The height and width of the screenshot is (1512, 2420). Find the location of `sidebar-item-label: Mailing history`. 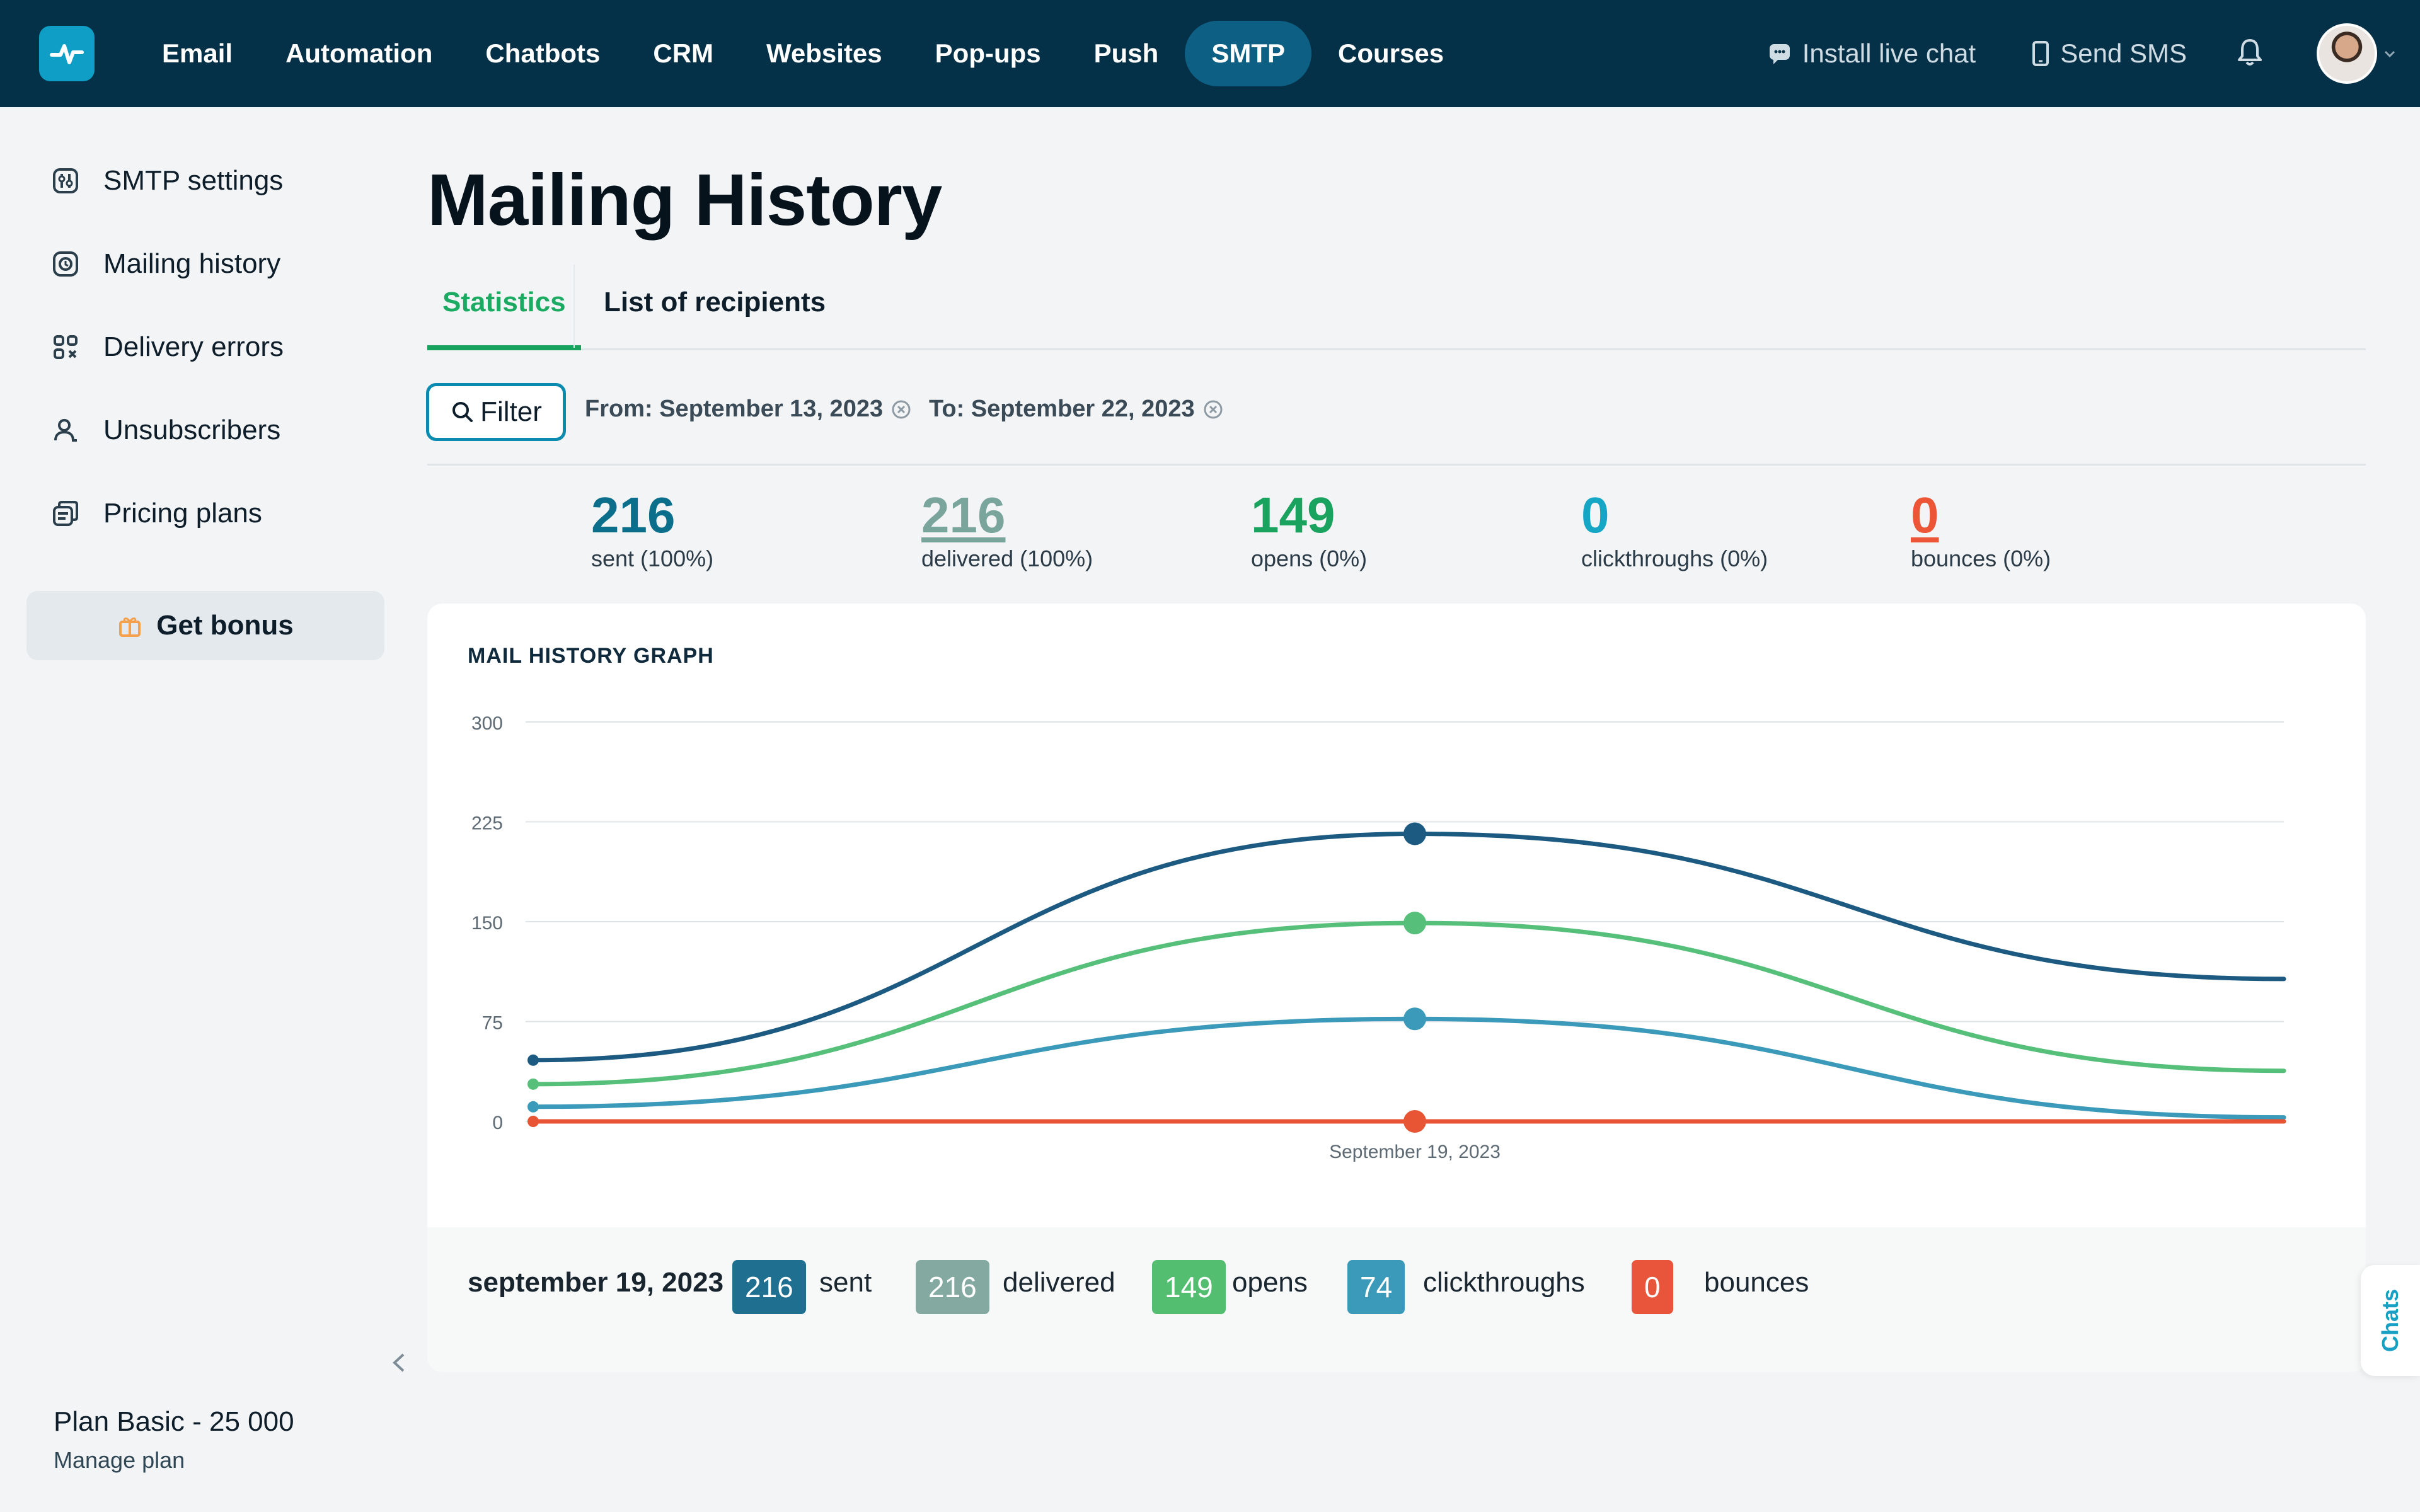

sidebar-item-label: Mailing history is located at coordinates (192, 263).